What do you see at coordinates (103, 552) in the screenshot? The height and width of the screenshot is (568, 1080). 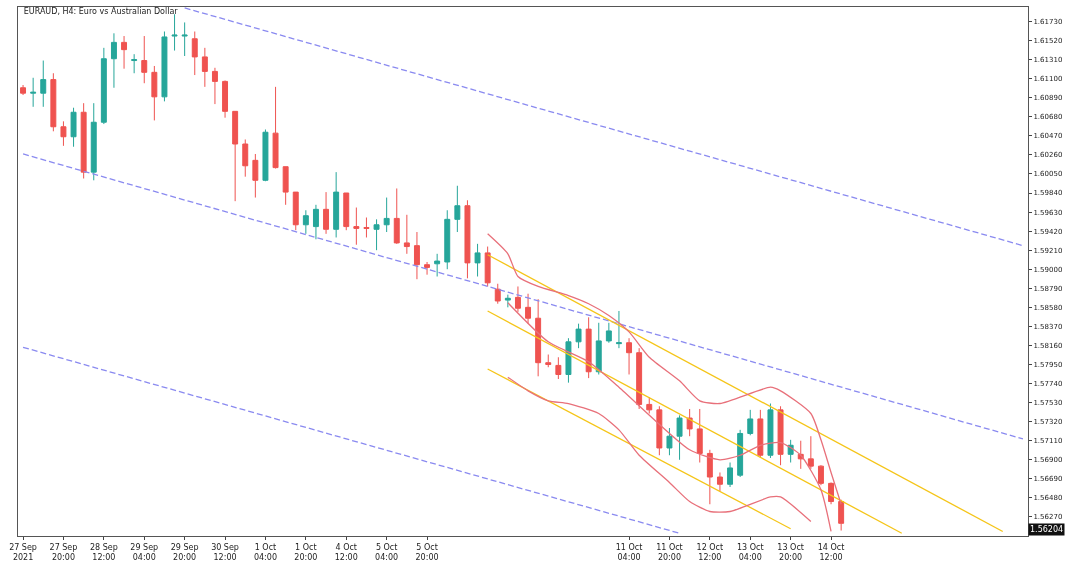 I see `x-tick-label: 28 Sep 12:00` at bounding box center [103, 552].